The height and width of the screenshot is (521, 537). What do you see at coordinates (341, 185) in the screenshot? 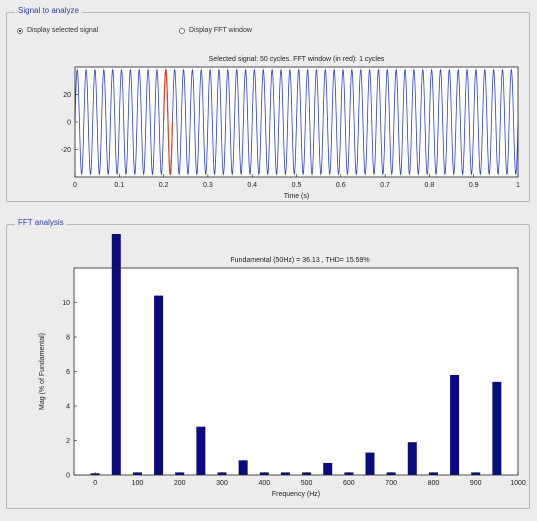
I see `signal-x-tick-label: 0.6` at bounding box center [341, 185].